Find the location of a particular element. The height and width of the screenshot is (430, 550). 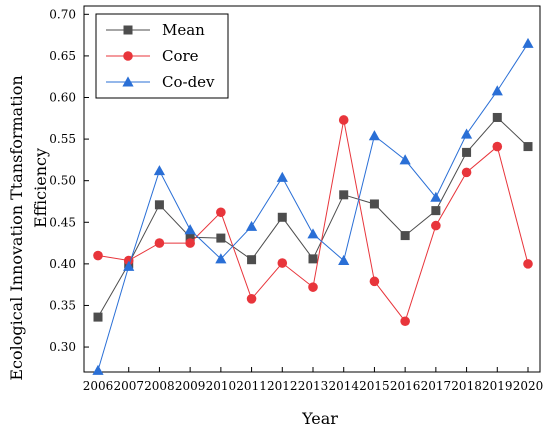

x-axis-title: Year is located at coordinates (319, 418).